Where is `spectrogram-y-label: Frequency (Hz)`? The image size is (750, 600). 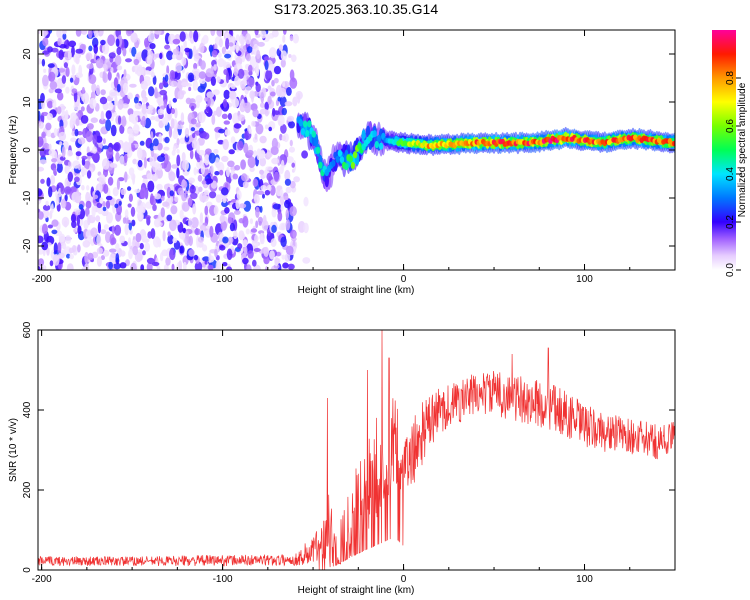 spectrogram-y-label: Frequency (Hz) is located at coordinates (13, 150).